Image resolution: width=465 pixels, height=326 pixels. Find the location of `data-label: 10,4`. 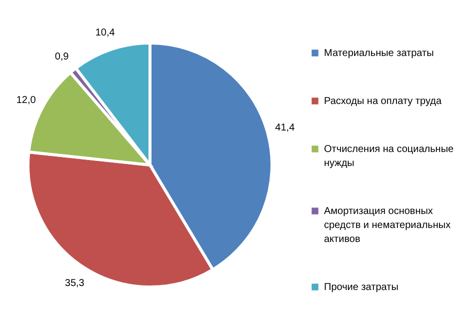

data-label: 10,4 is located at coordinates (105, 32).